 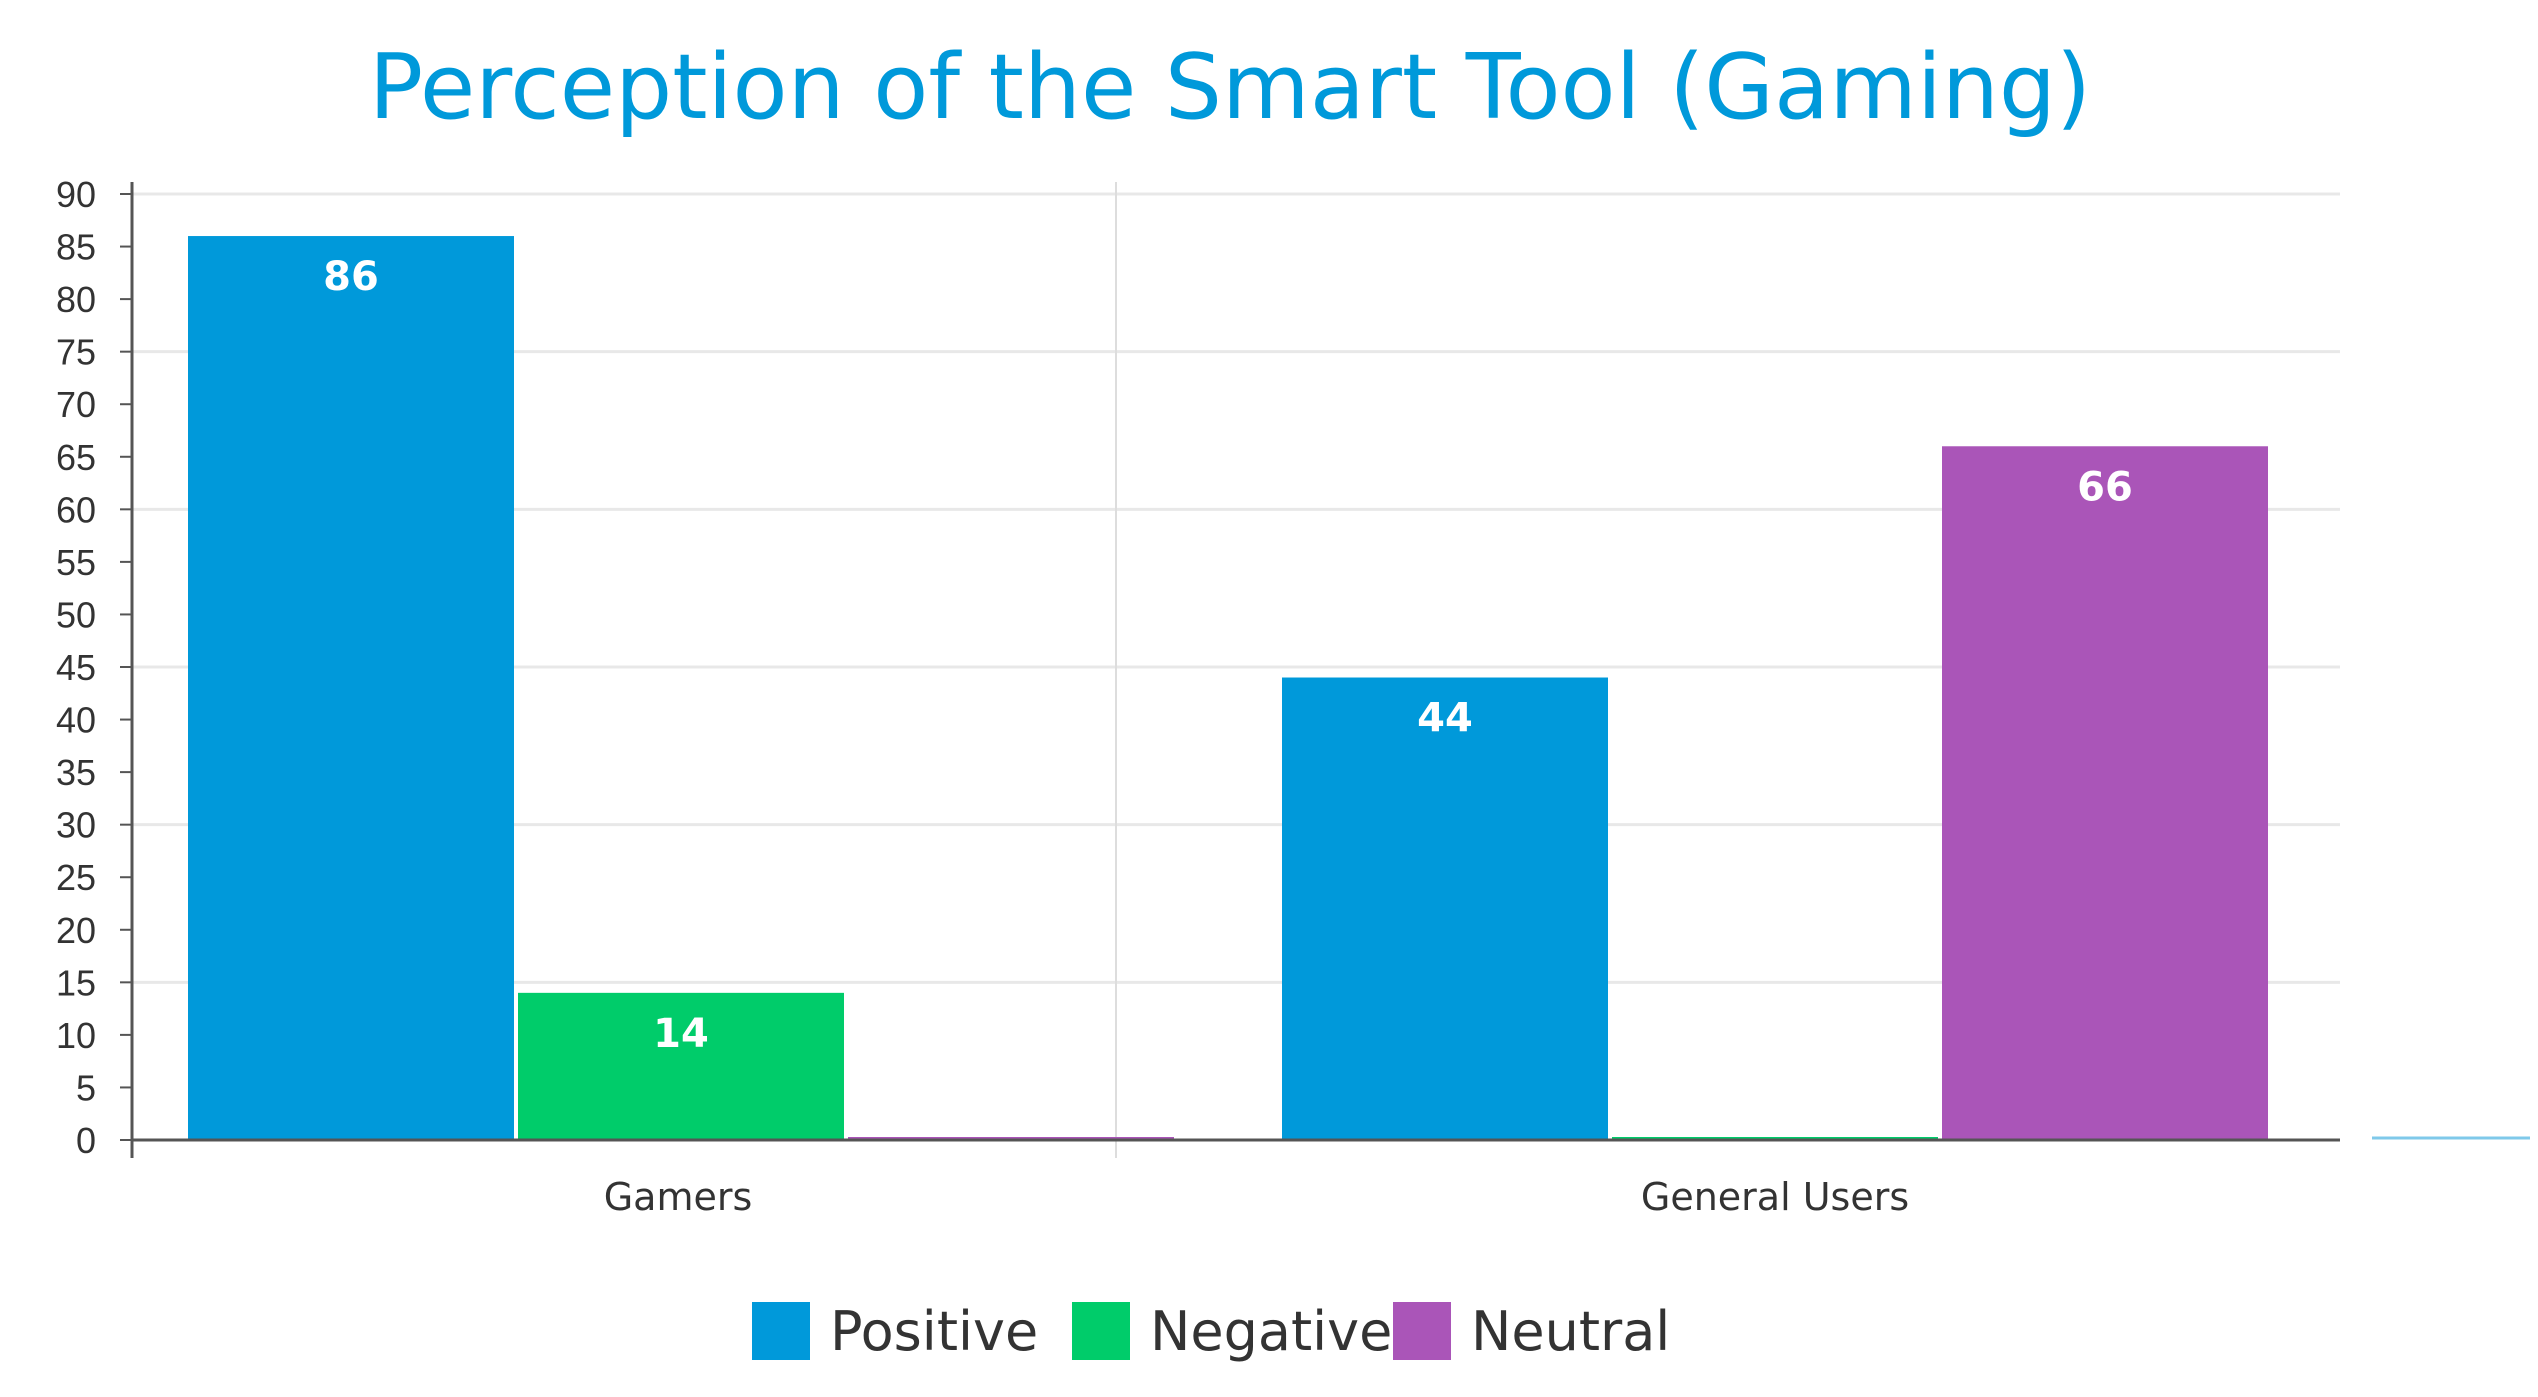 I want to click on y-tick-label-5: 5, so click(x=86, y=1087).